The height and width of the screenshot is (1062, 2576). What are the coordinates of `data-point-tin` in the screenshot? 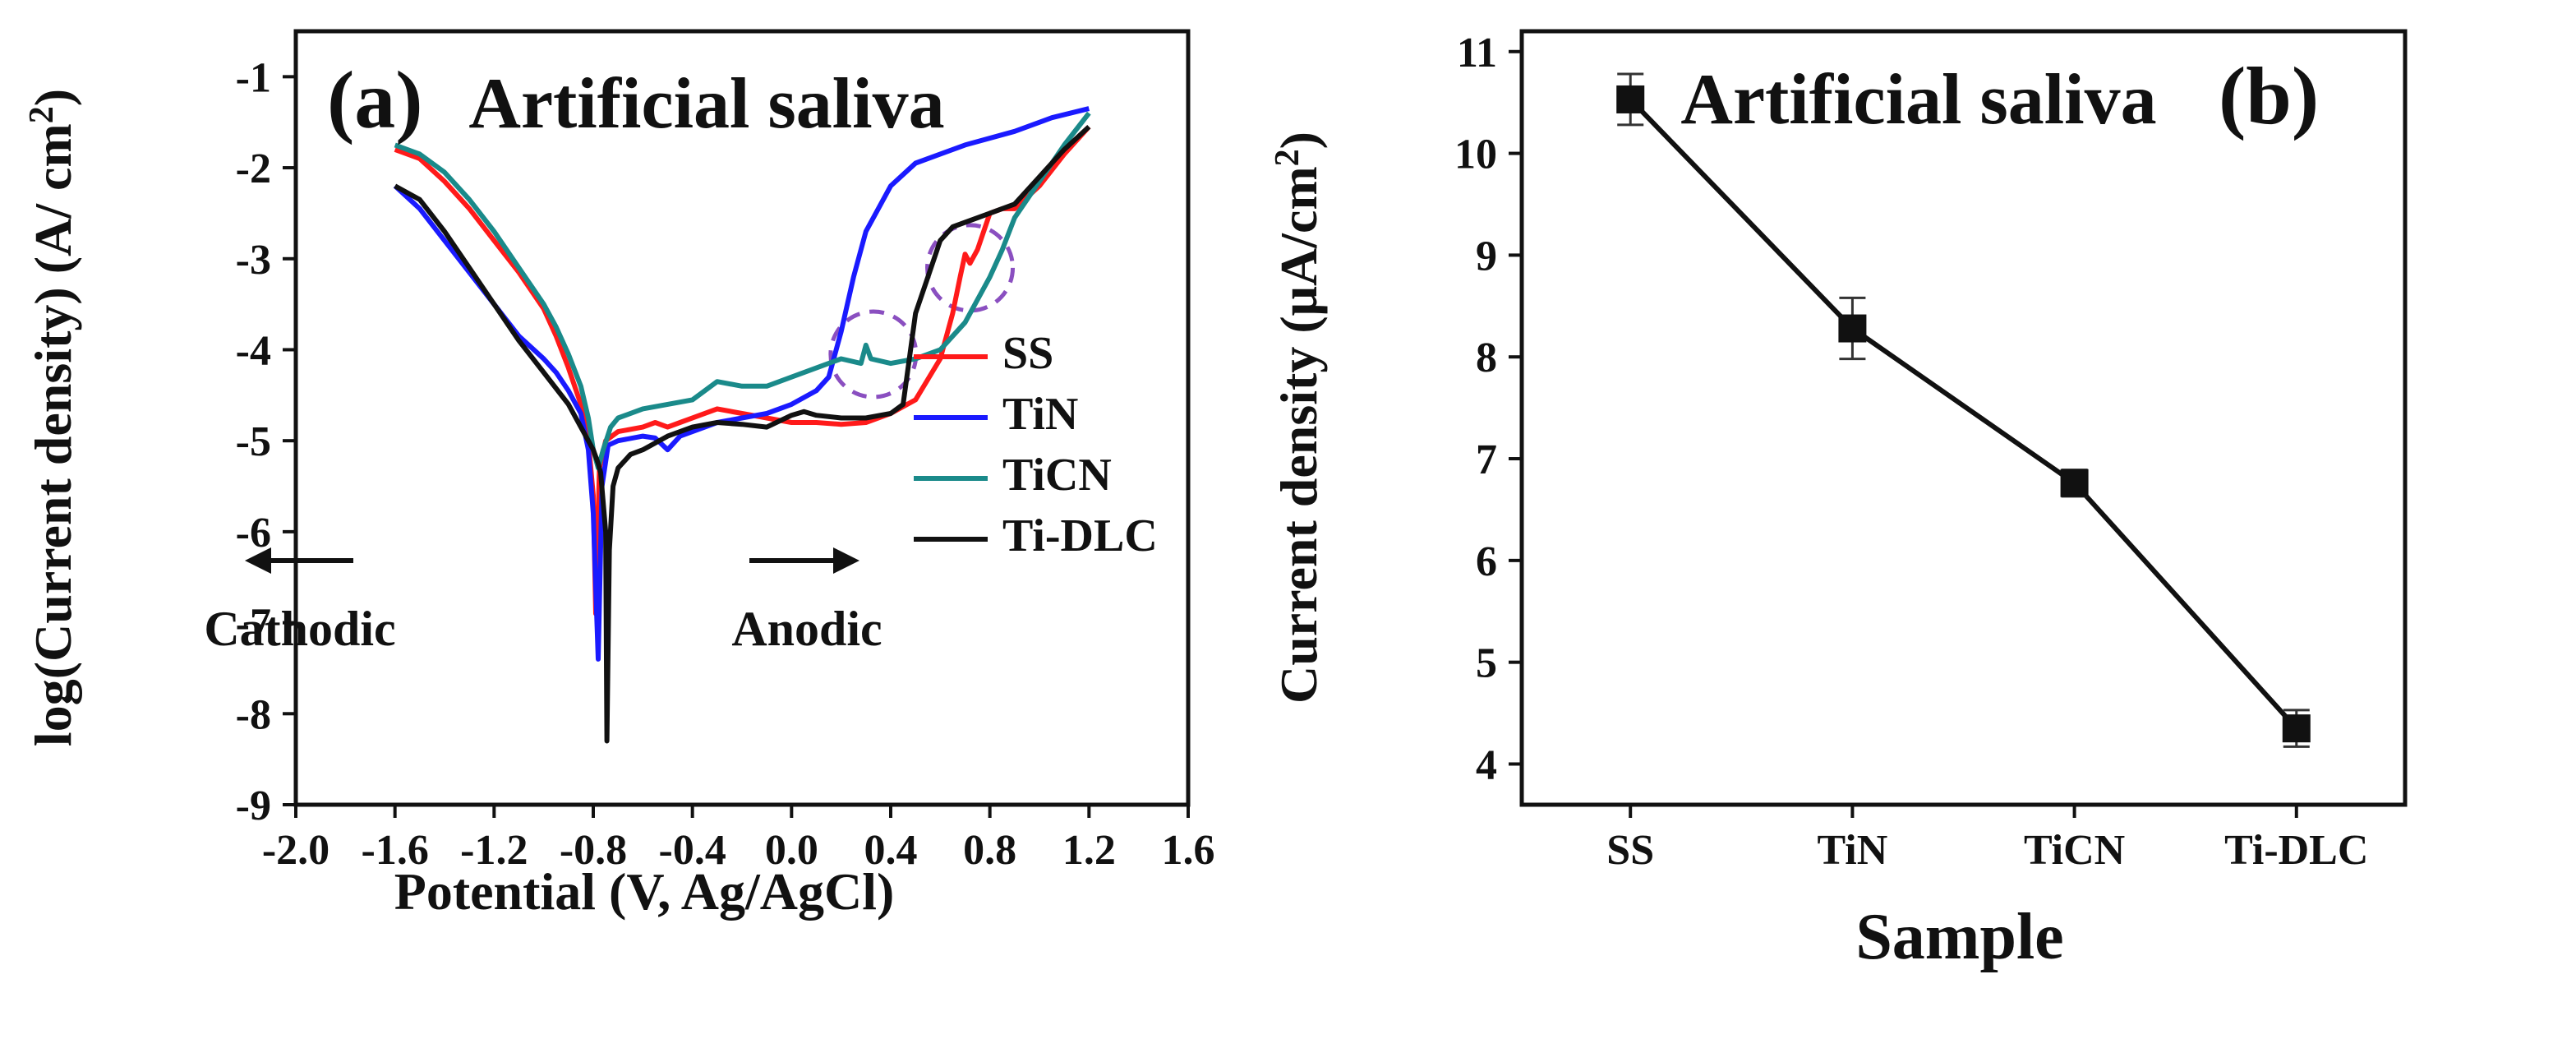 It's located at (1852, 328).